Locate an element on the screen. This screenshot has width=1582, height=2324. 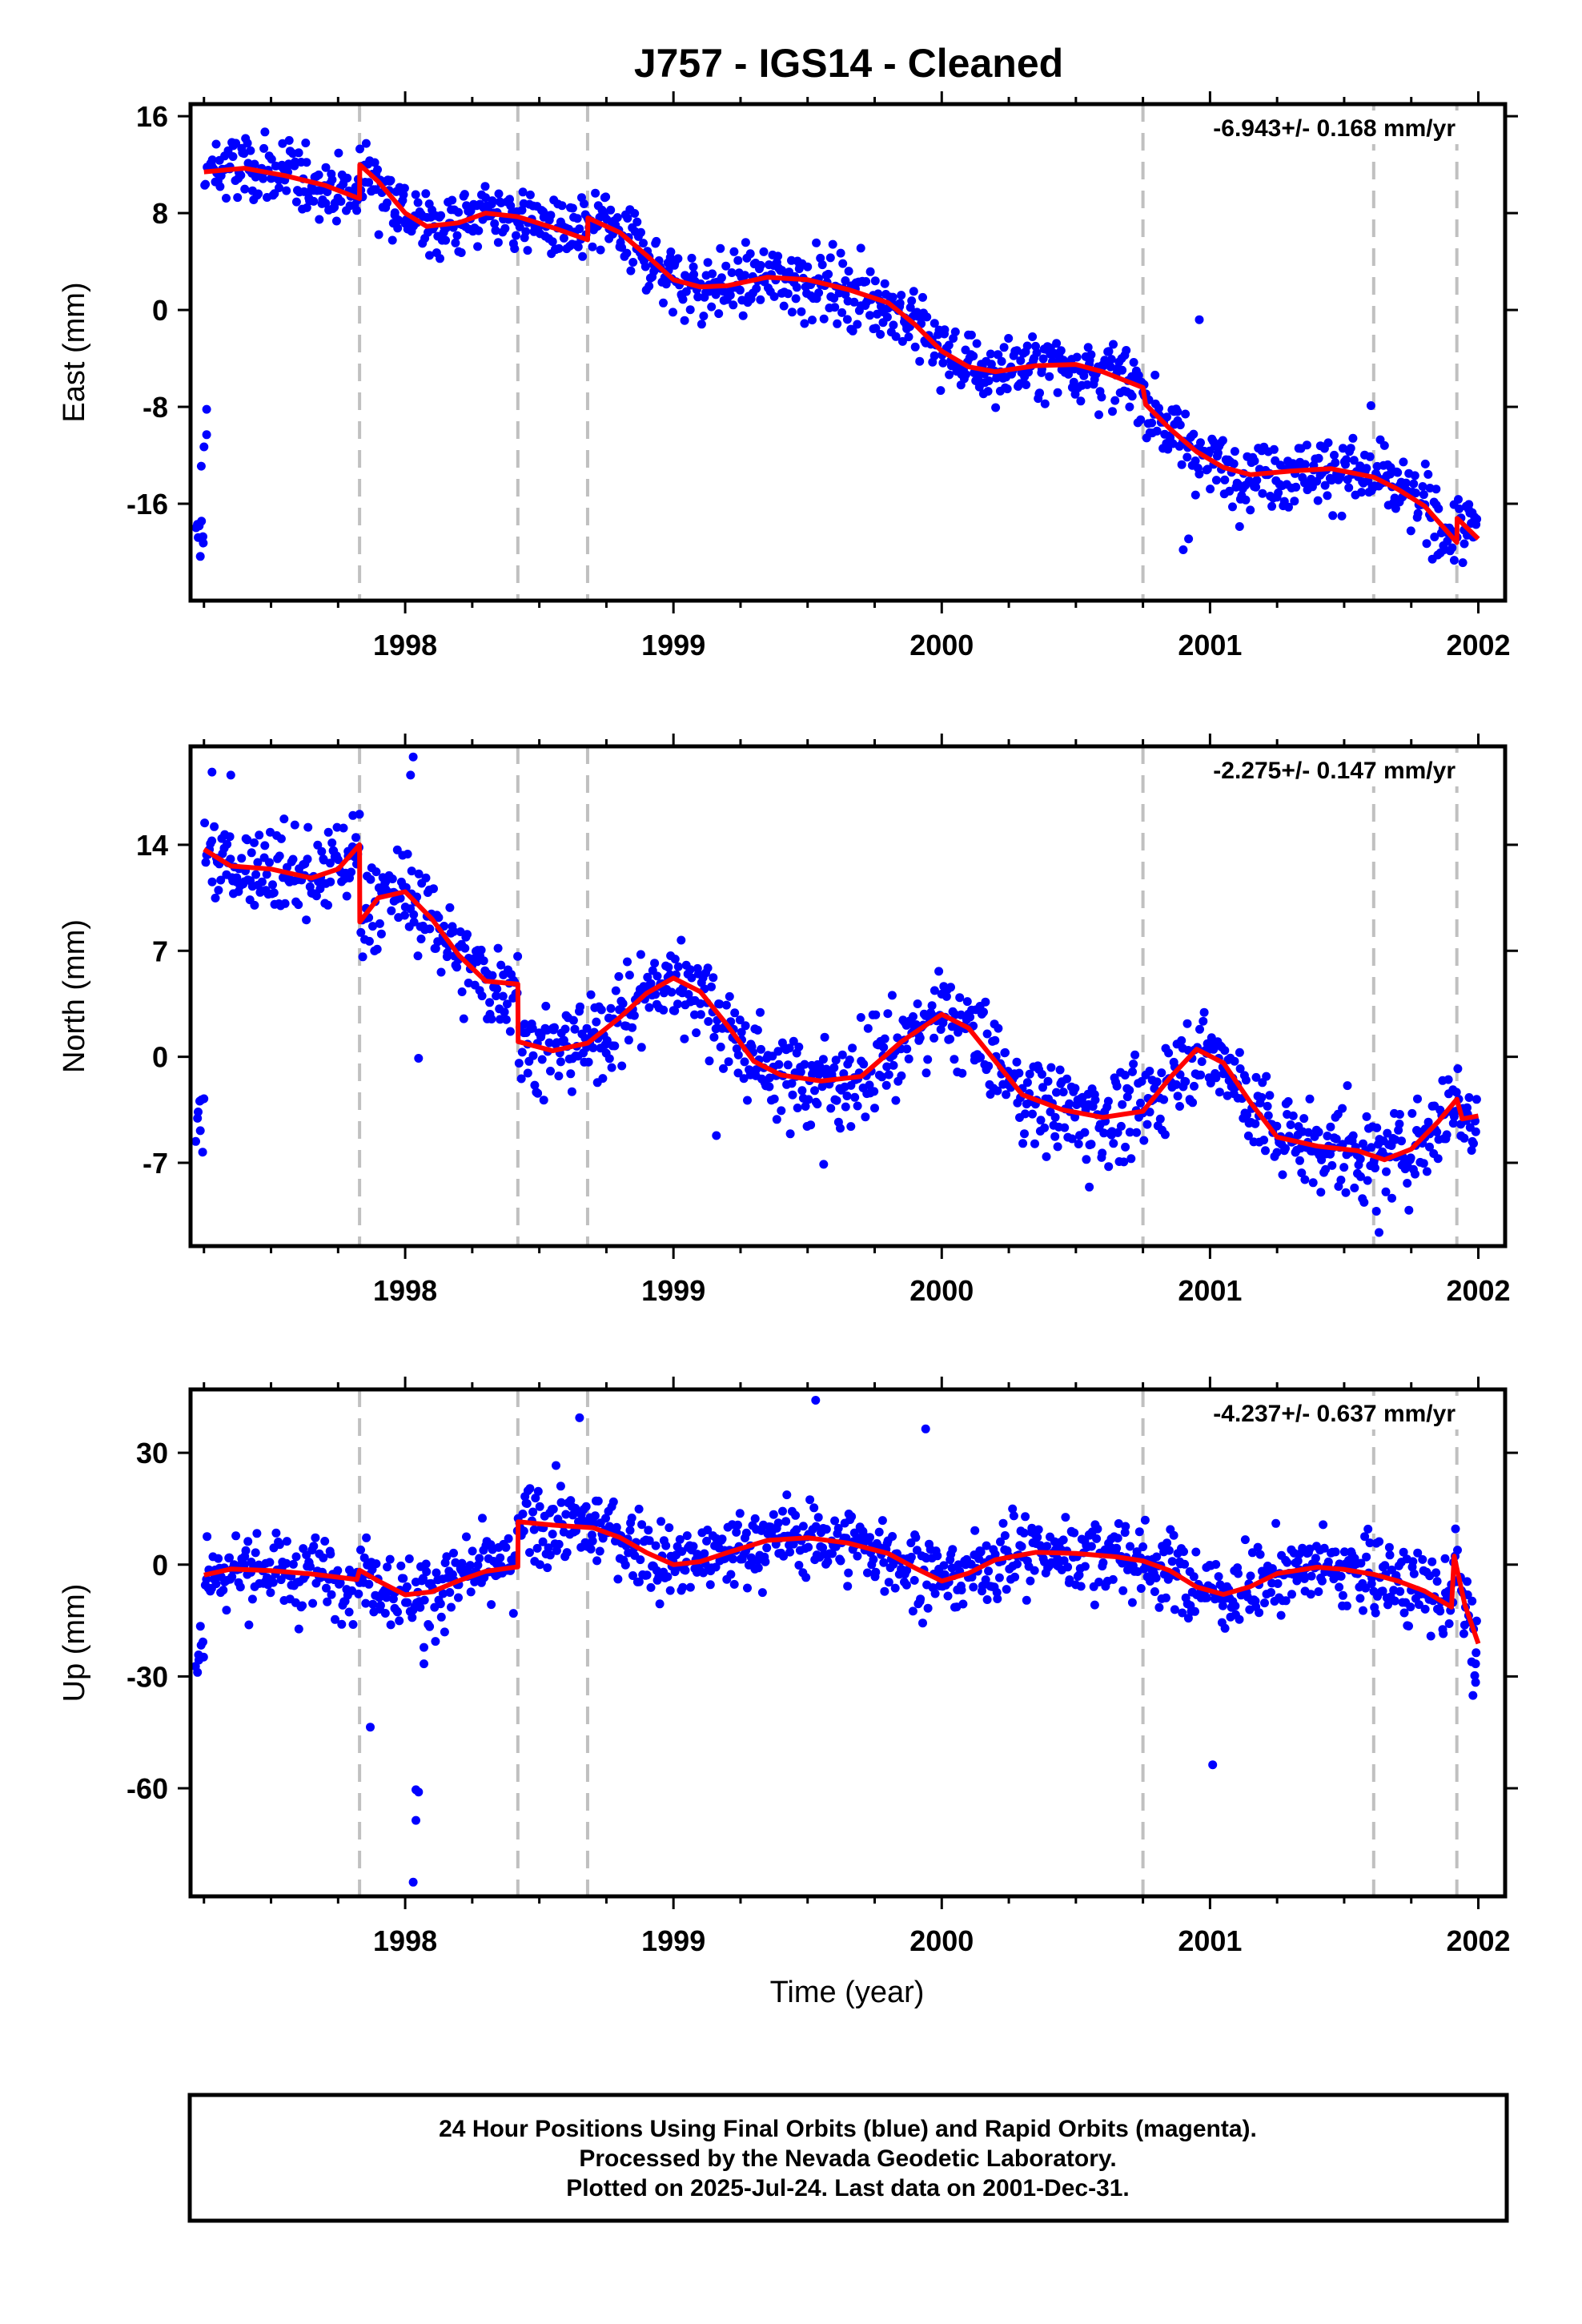
x-tick-label: 1998 is located at coordinates (405, 1940).